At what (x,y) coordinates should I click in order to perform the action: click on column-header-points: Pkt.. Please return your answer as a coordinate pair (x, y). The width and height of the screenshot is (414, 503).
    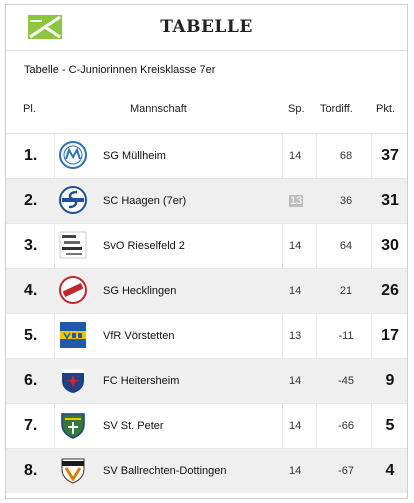
    Looking at the image, I should click on (385, 109).